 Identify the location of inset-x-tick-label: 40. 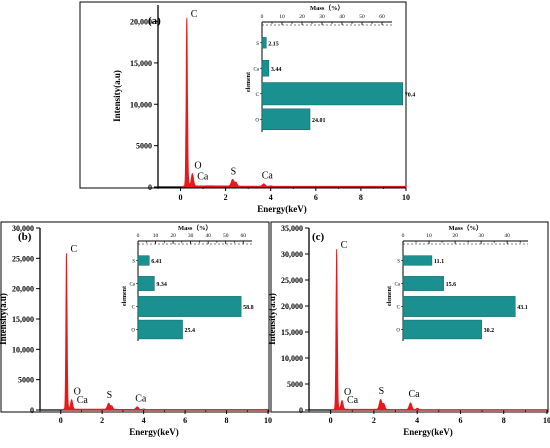
(507, 236).